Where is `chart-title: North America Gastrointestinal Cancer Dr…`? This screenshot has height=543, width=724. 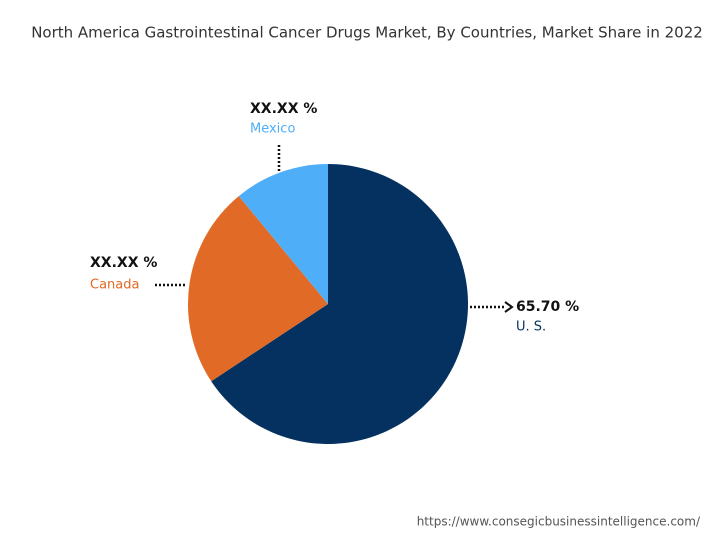
chart-title: North America Gastrointestinal Cancer Dr… is located at coordinates (367, 33).